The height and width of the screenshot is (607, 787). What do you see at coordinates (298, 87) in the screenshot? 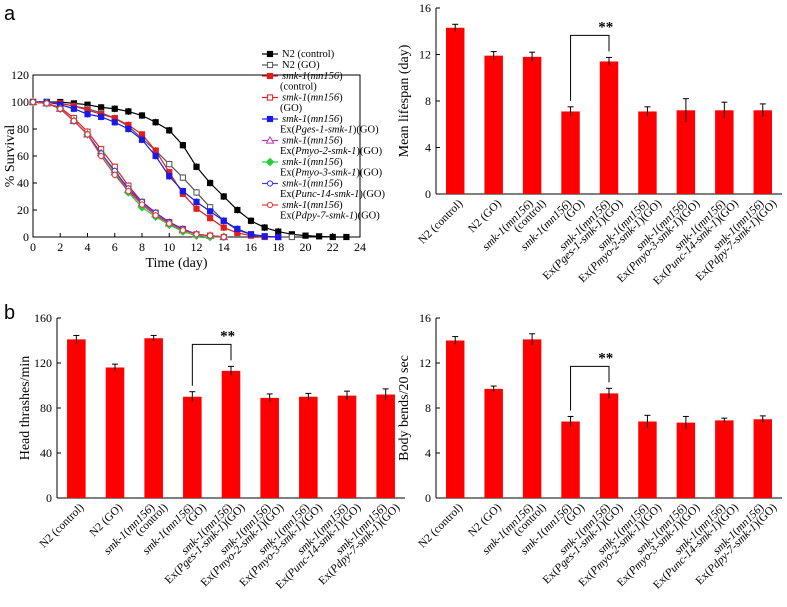
I see `legend-label: (control)` at bounding box center [298, 87].